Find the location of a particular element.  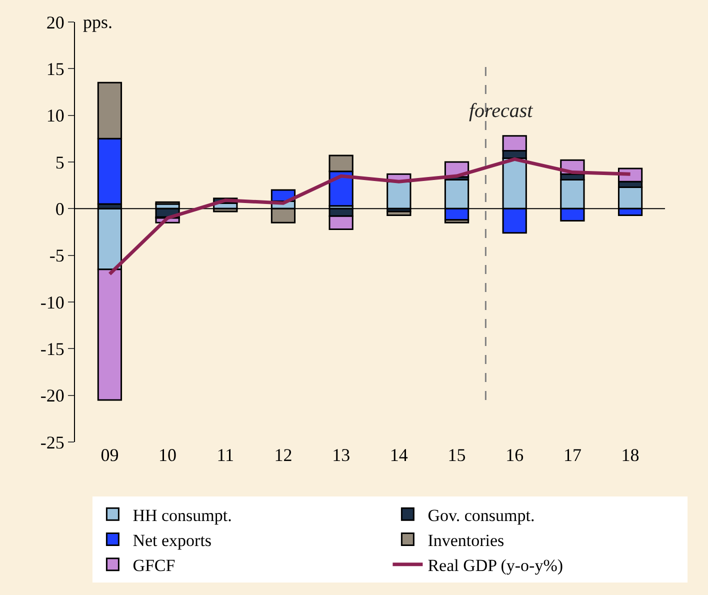

x-tick-label: 12 is located at coordinates (283, 455).